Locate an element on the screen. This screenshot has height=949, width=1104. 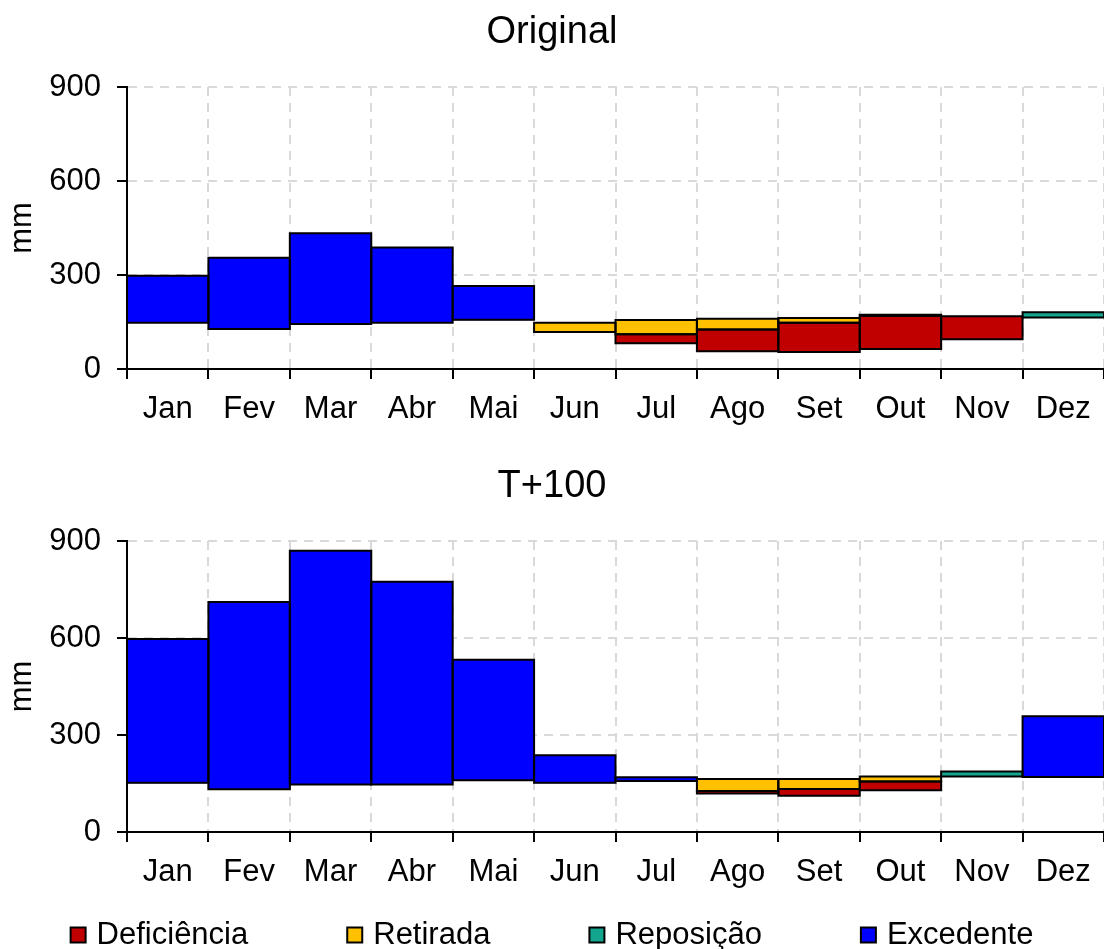
legend-label: Deficiência is located at coordinates (172, 932).